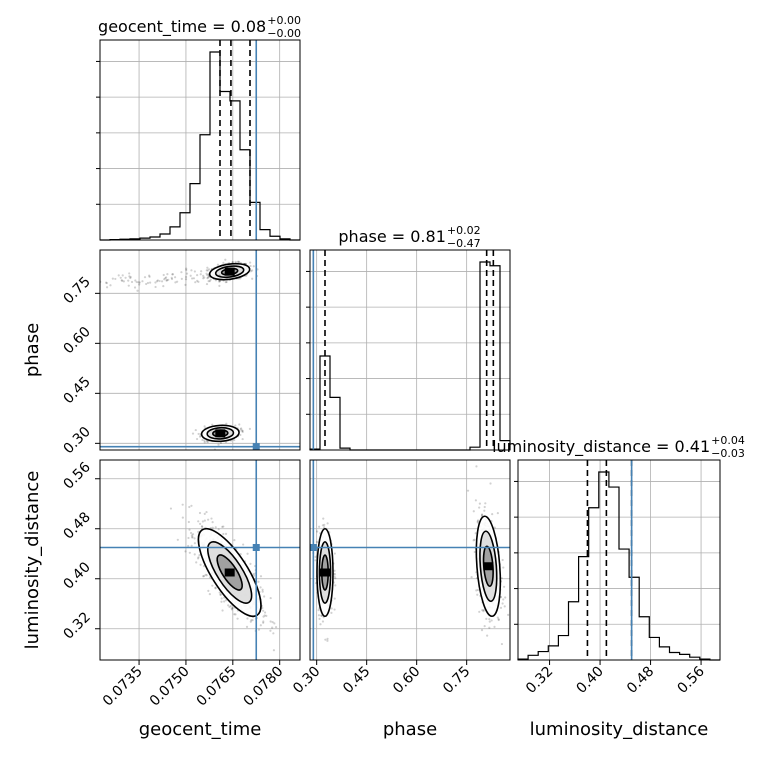 The width and height of the screenshot is (760, 764). What do you see at coordinates (456, 680) in the screenshot?
I see `xtick-label-phase: 0.75` at bounding box center [456, 680].